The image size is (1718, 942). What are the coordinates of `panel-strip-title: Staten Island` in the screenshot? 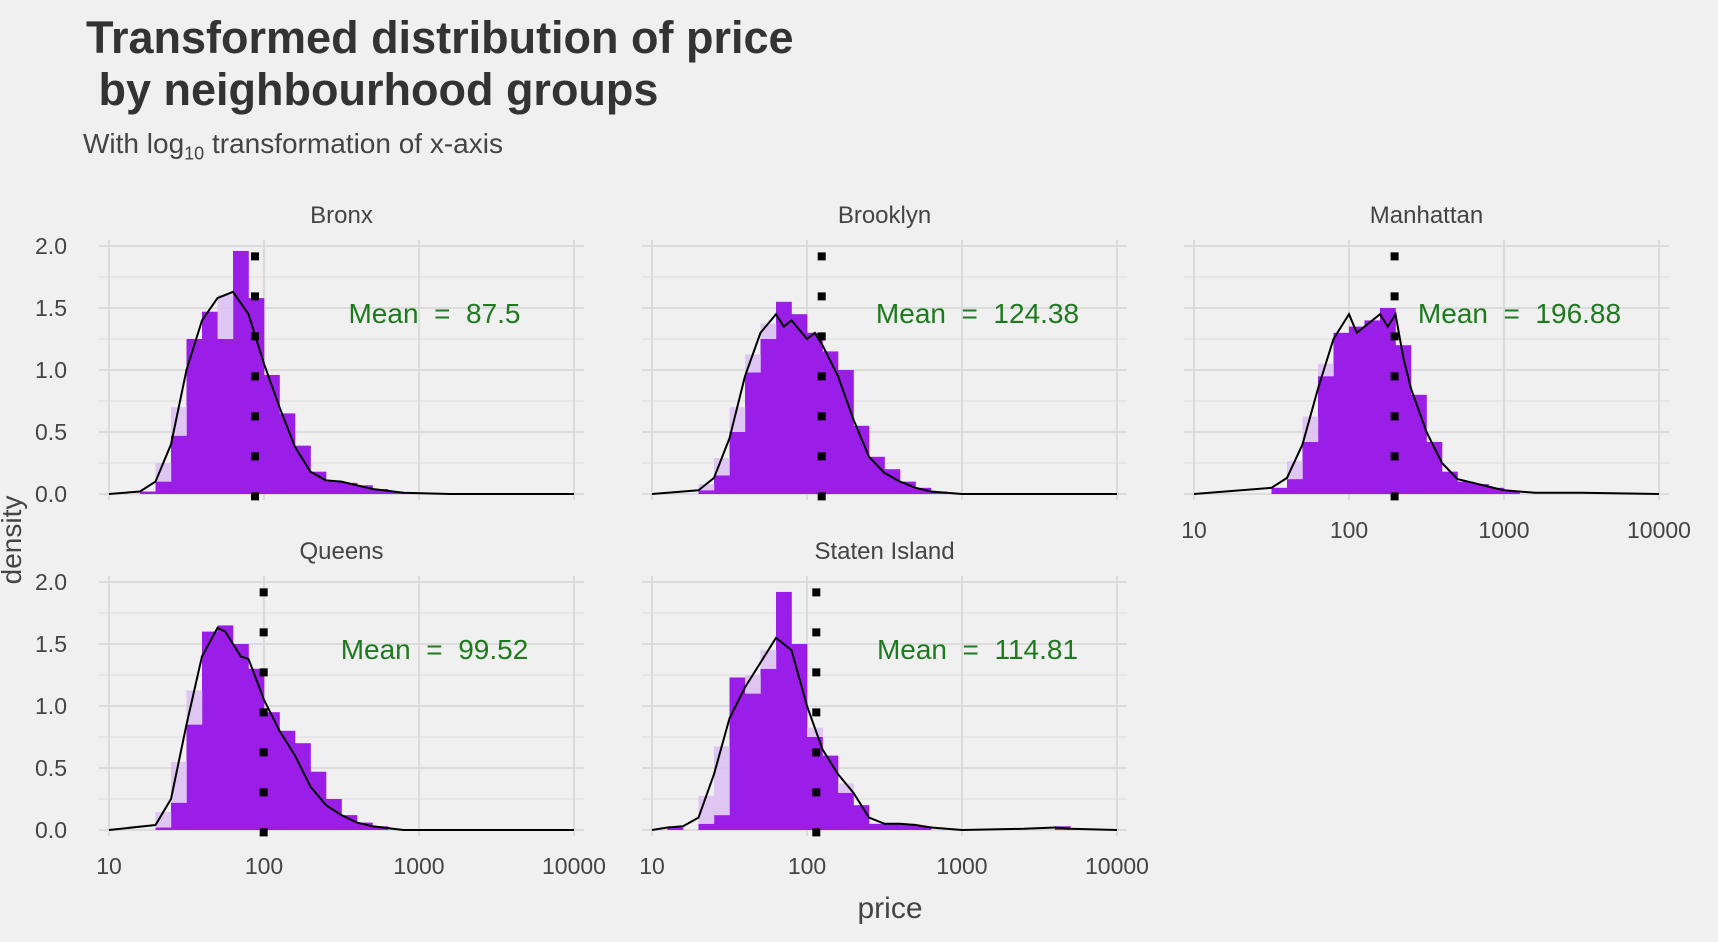 It's located at (884, 551).